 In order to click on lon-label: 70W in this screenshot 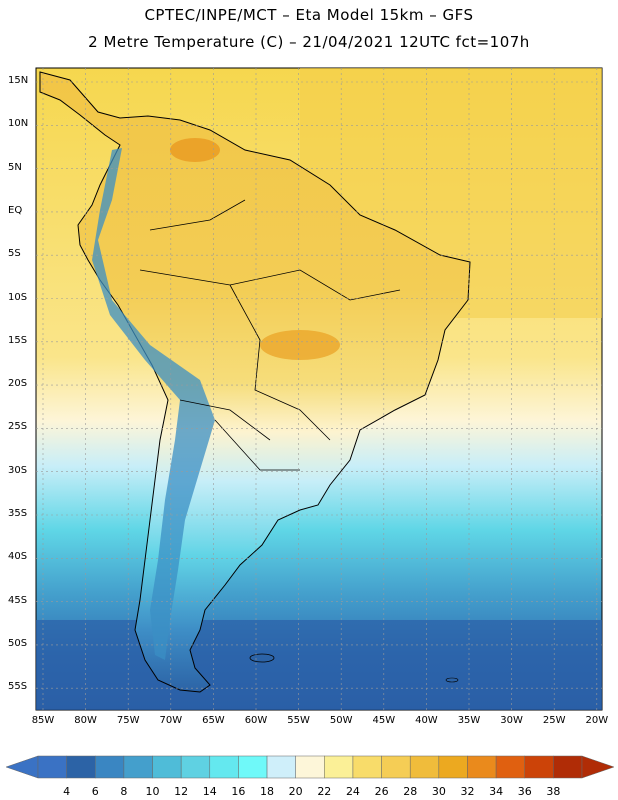, I will do `click(171, 720)`.